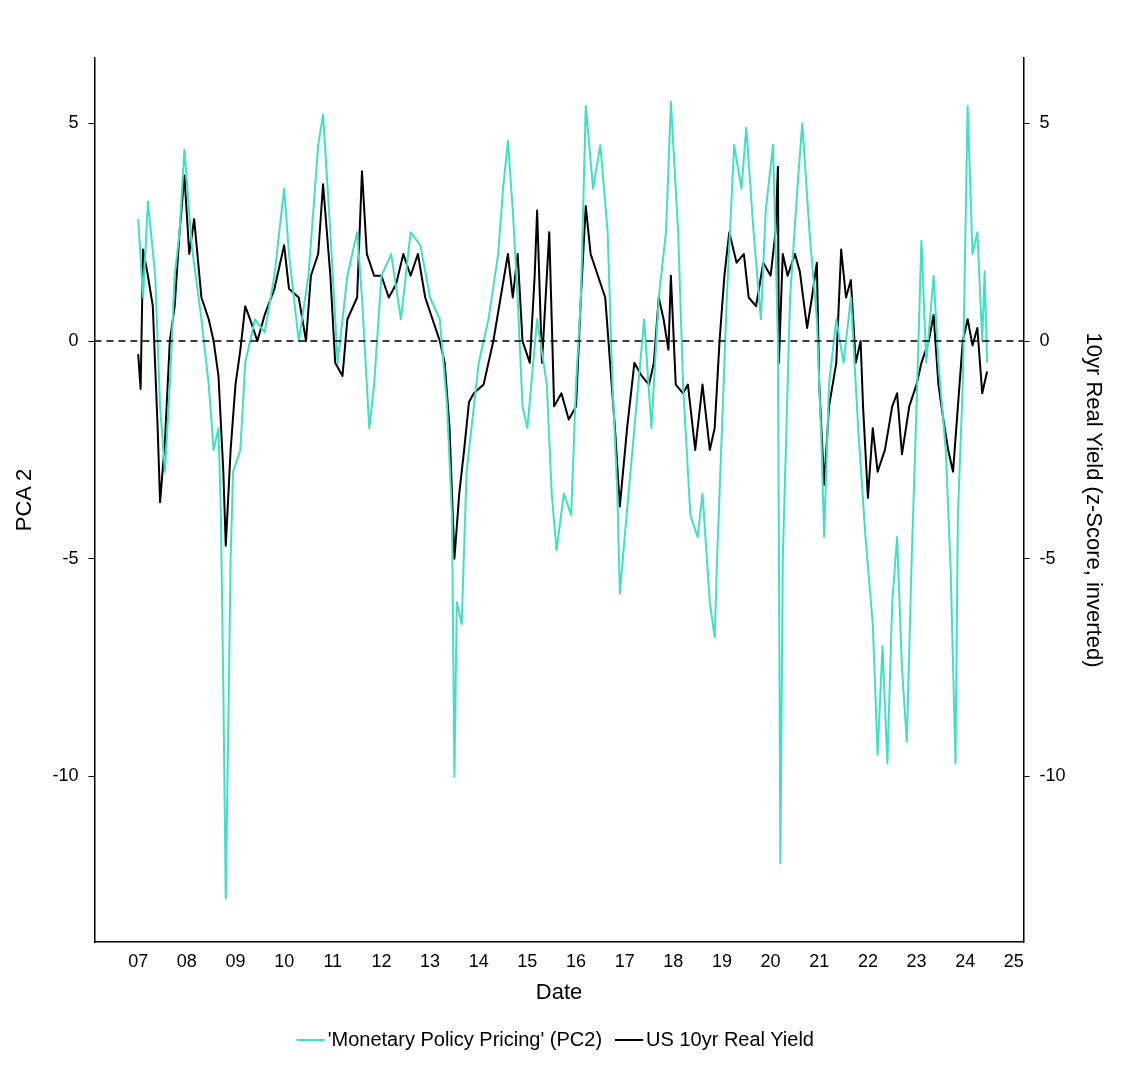  Describe the element at coordinates (478, 960) in the screenshot. I see `x-tick-label: 14` at that location.